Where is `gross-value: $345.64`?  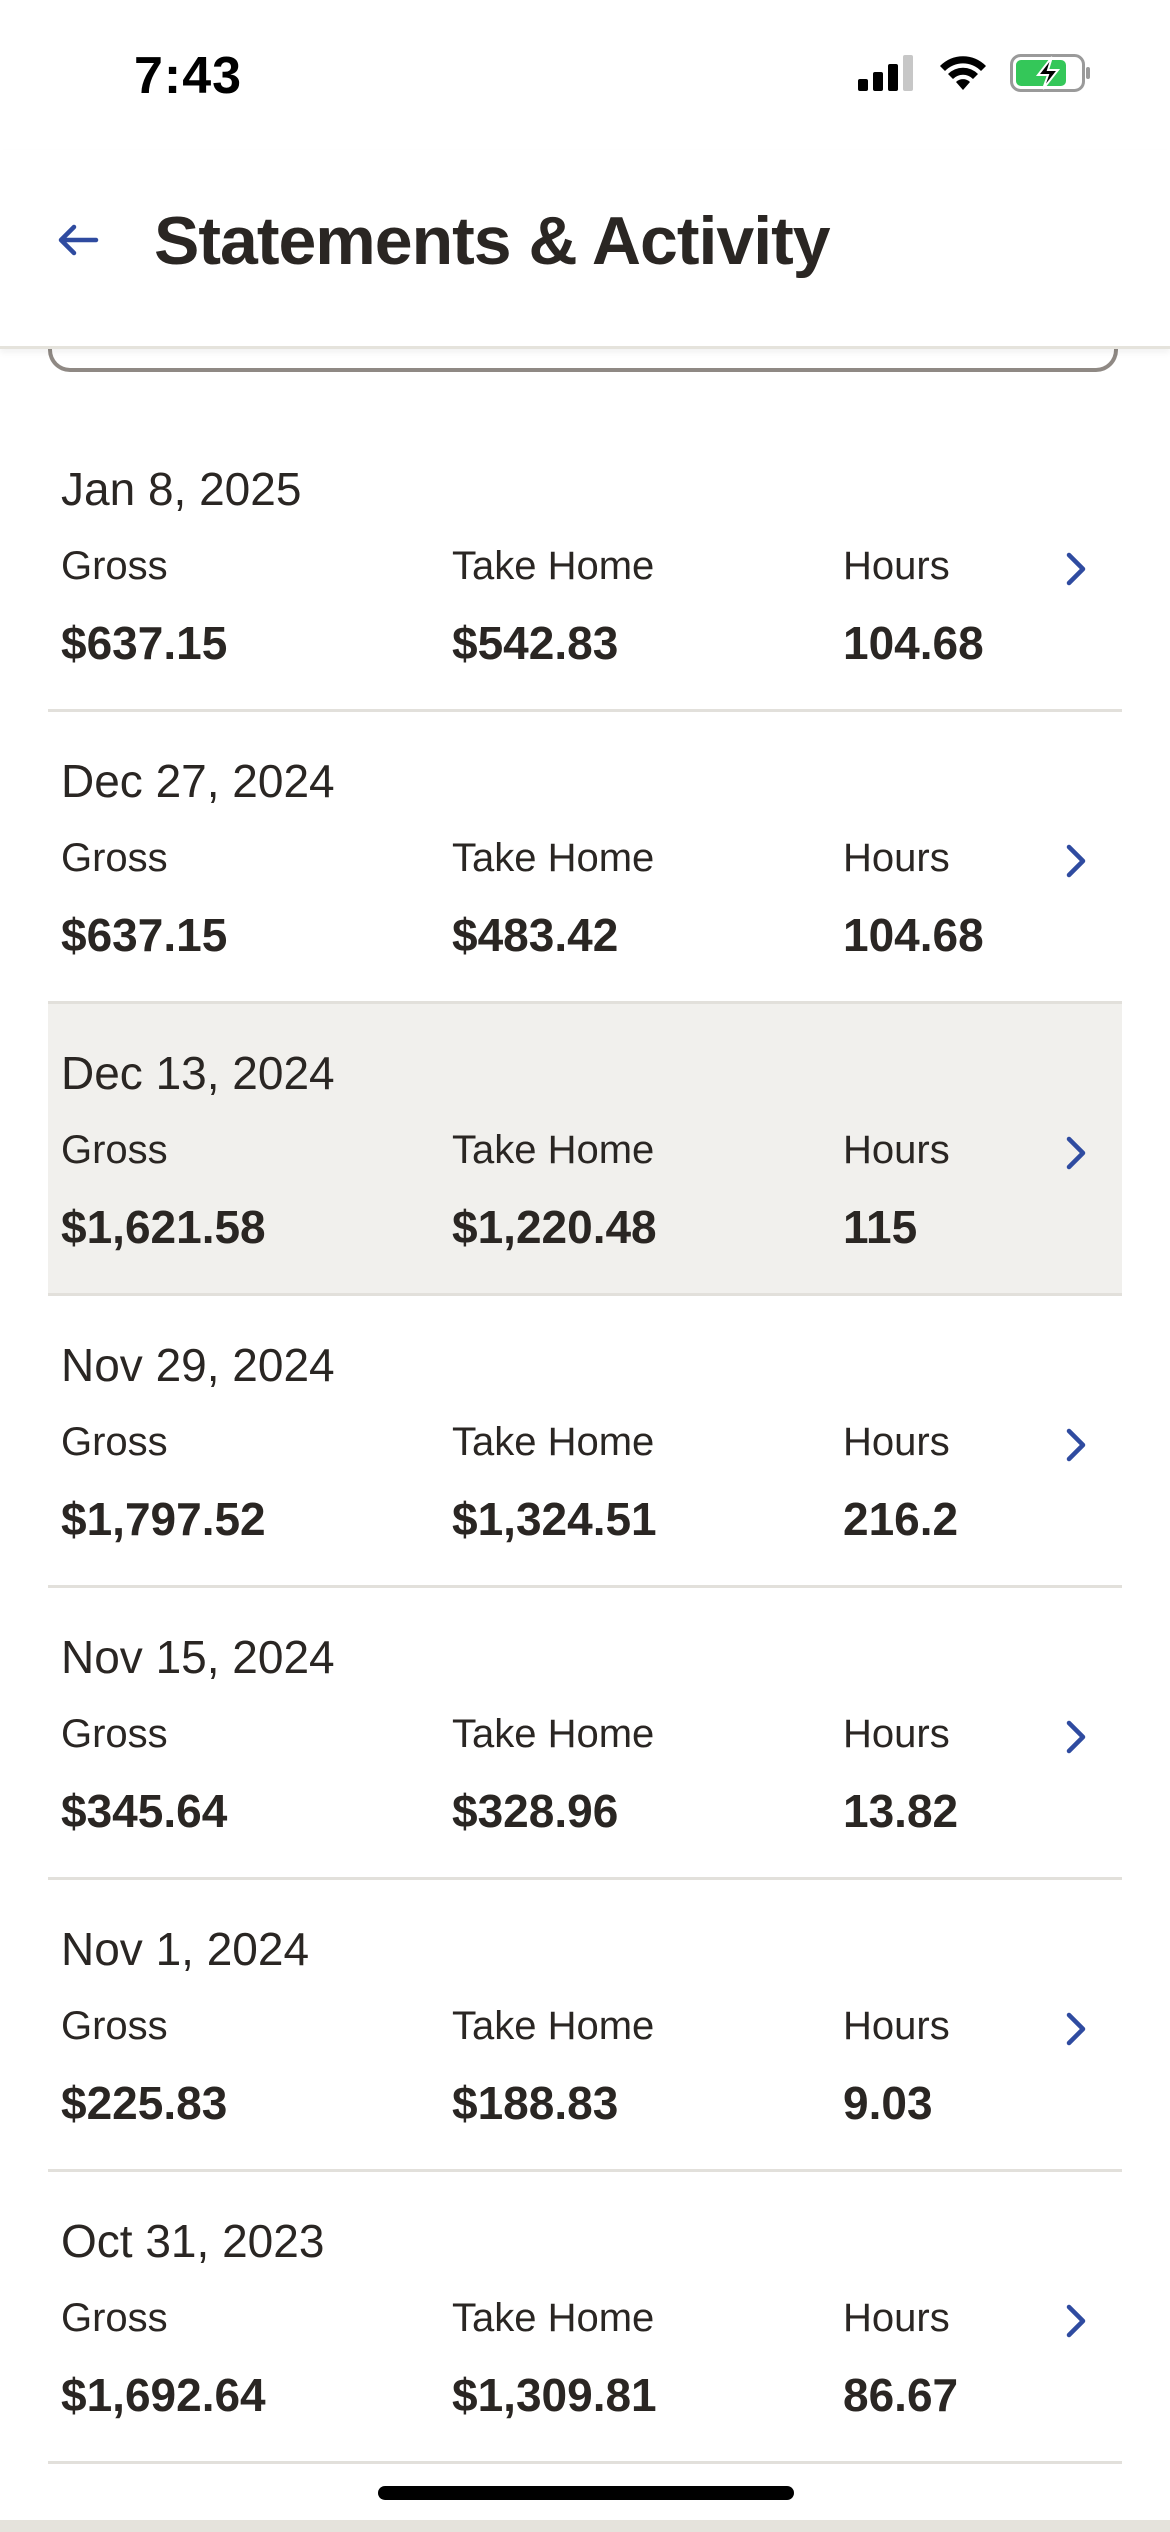 gross-value: $345.64 is located at coordinates (144, 1811).